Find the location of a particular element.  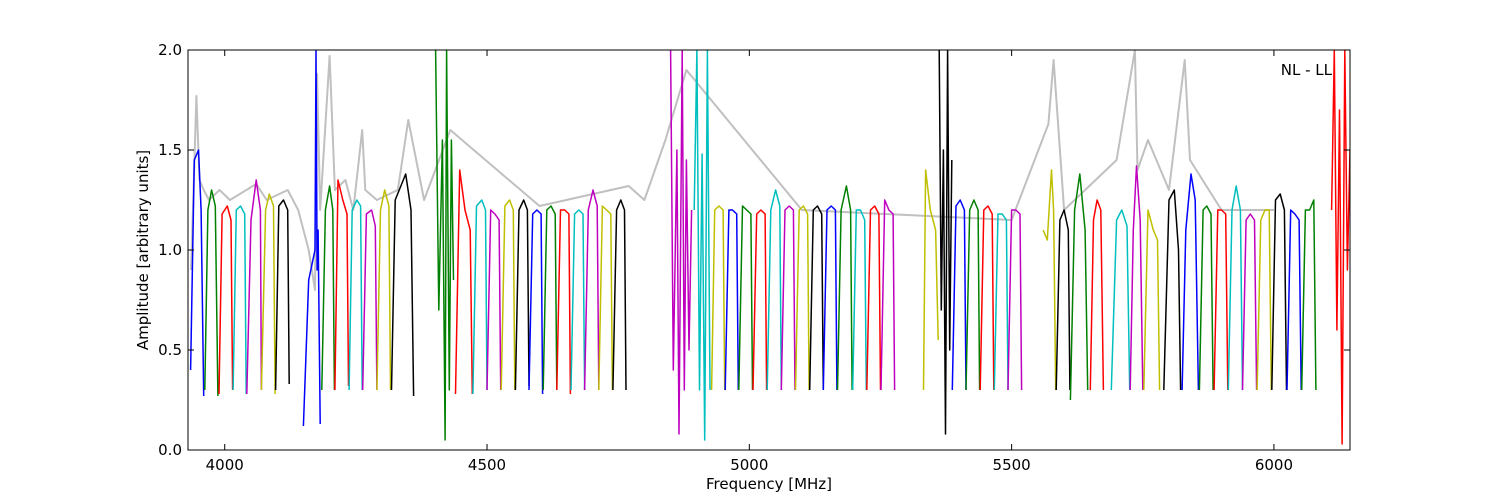

x-tick-label-1: 4500 is located at coordinates (487, 465).